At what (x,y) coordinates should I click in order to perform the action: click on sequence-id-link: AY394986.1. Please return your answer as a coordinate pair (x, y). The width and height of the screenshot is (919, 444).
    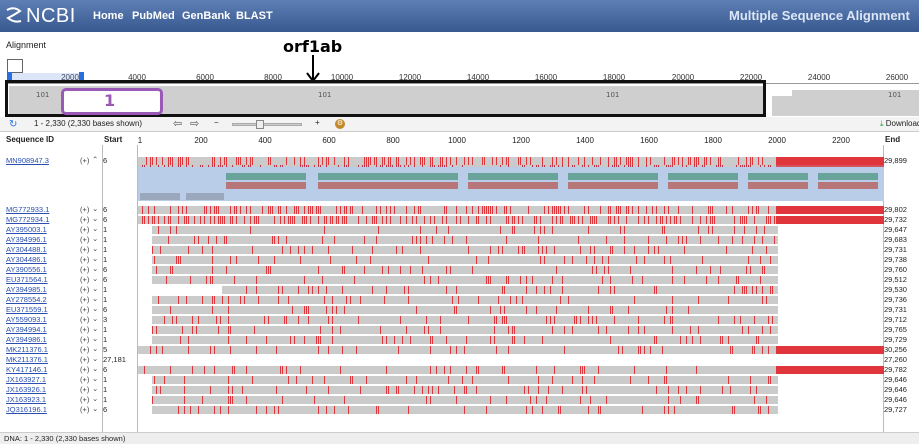
    Looking at the image, I should click on (26, 339).